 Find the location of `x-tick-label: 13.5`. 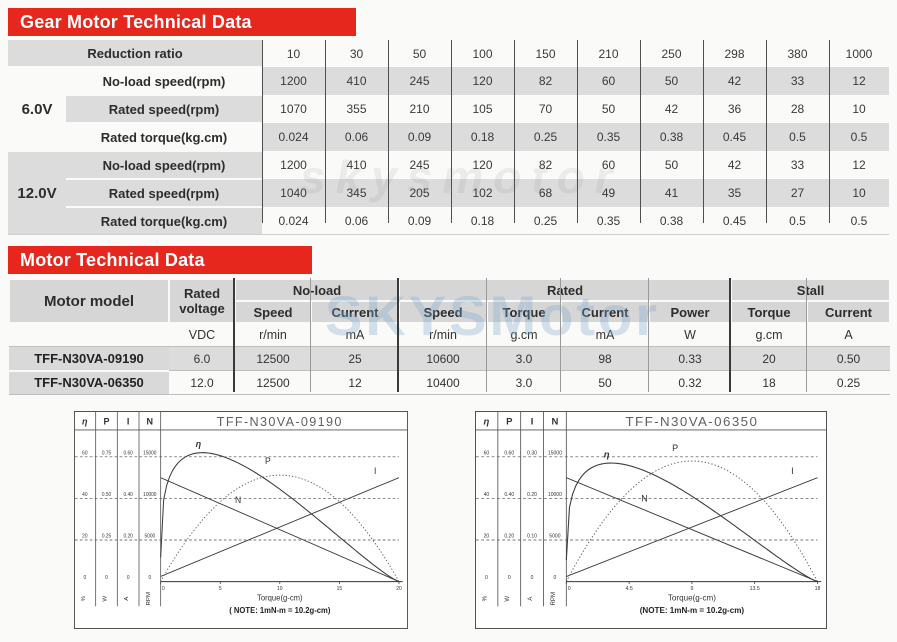

x-tick-label: 13.5 is located at coordinates (755, 589).